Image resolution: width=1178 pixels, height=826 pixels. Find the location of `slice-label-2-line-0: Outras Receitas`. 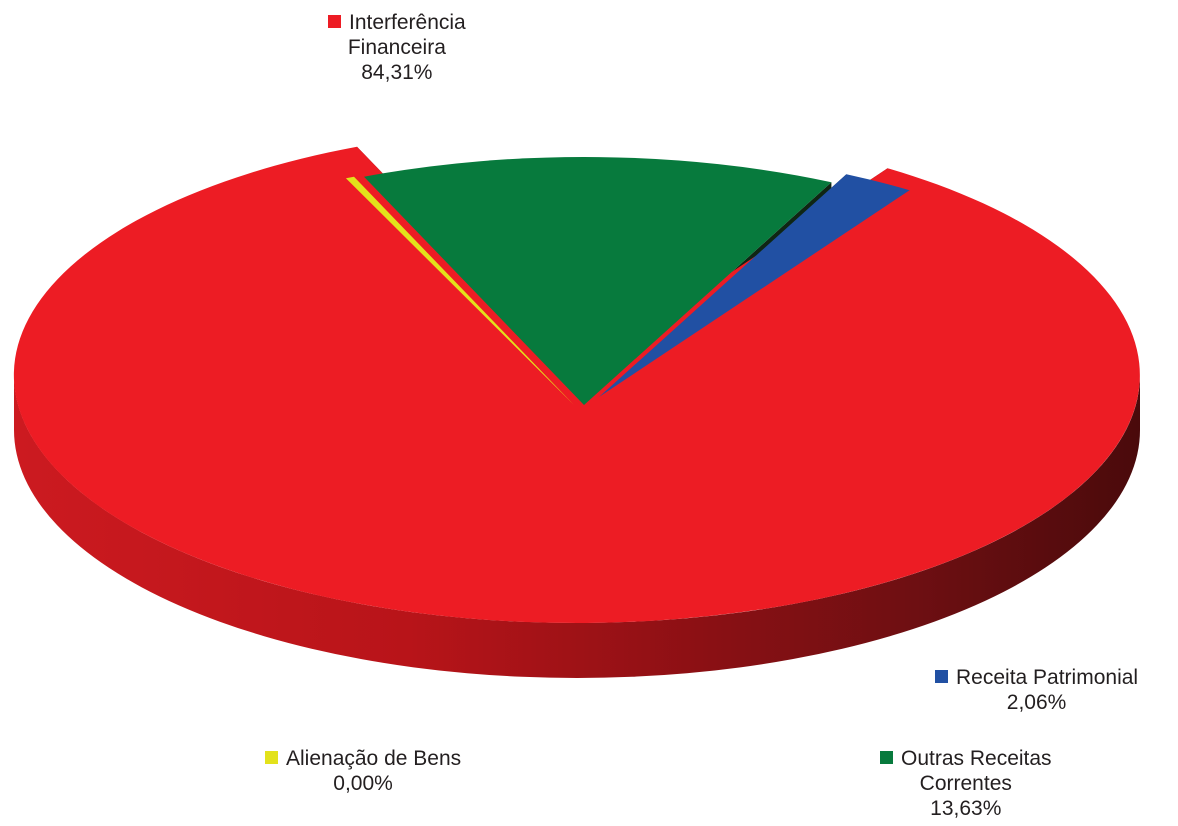

slice-label-2-line-0: Outras Receitas is located at coordinates (976, 758).